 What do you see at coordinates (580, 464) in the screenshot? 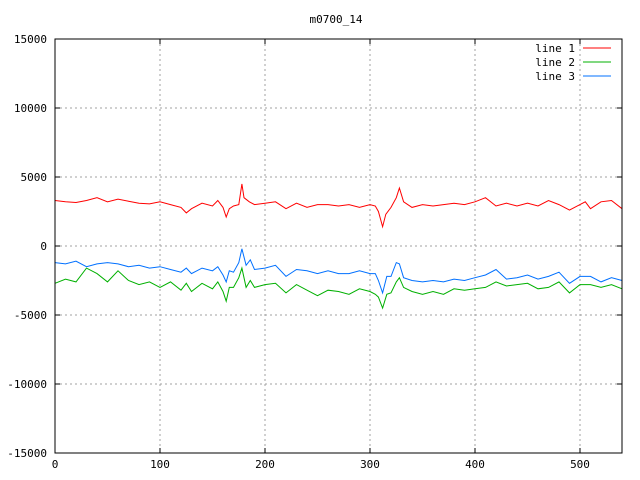
I see `x-tick-label: 500` at bounding box center [580, 464].